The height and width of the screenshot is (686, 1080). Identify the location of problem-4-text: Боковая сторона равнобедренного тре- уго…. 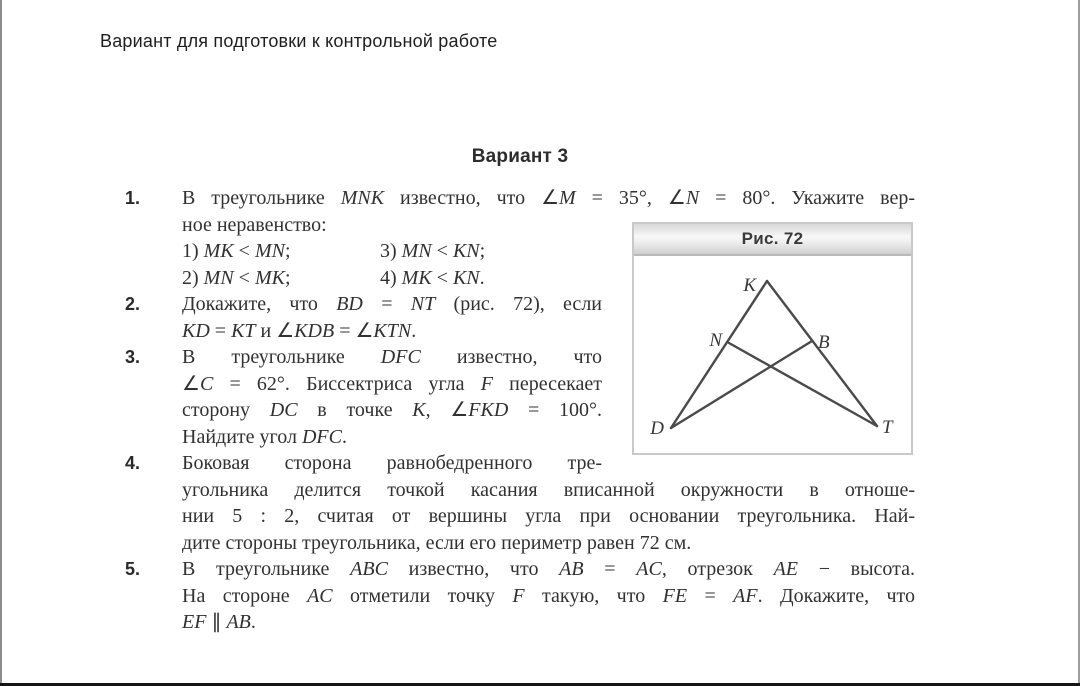
(548, 503).